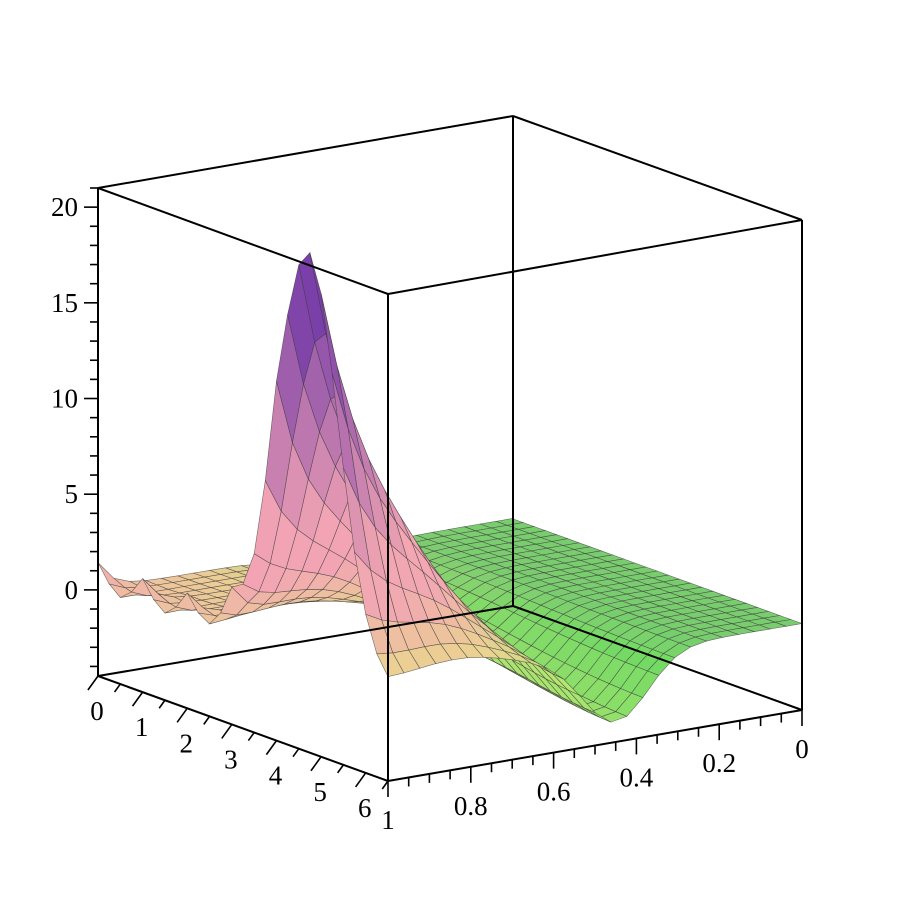 This screenshot has height=900, width=900. What do you see at coordinates (72, 590) in the screenshot?
I see `z-tick-label: 0` at bounding box center [72, 590].